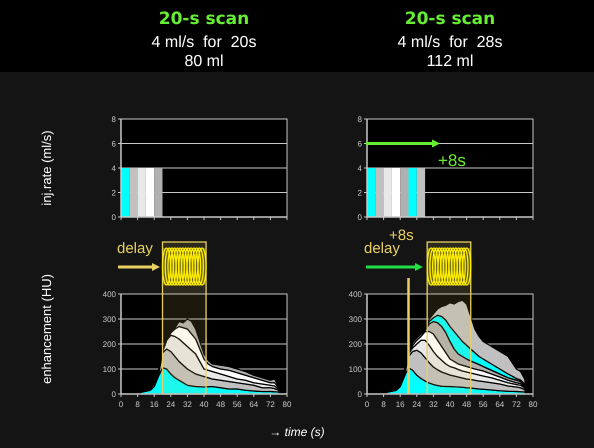 The height and width of the screenshot is (448, 594). What do you see at coordinates (46, 168) in the screenshot?
I see `y-axis-title: inj.rate (ml/s)` at bounding box center [46, 168].